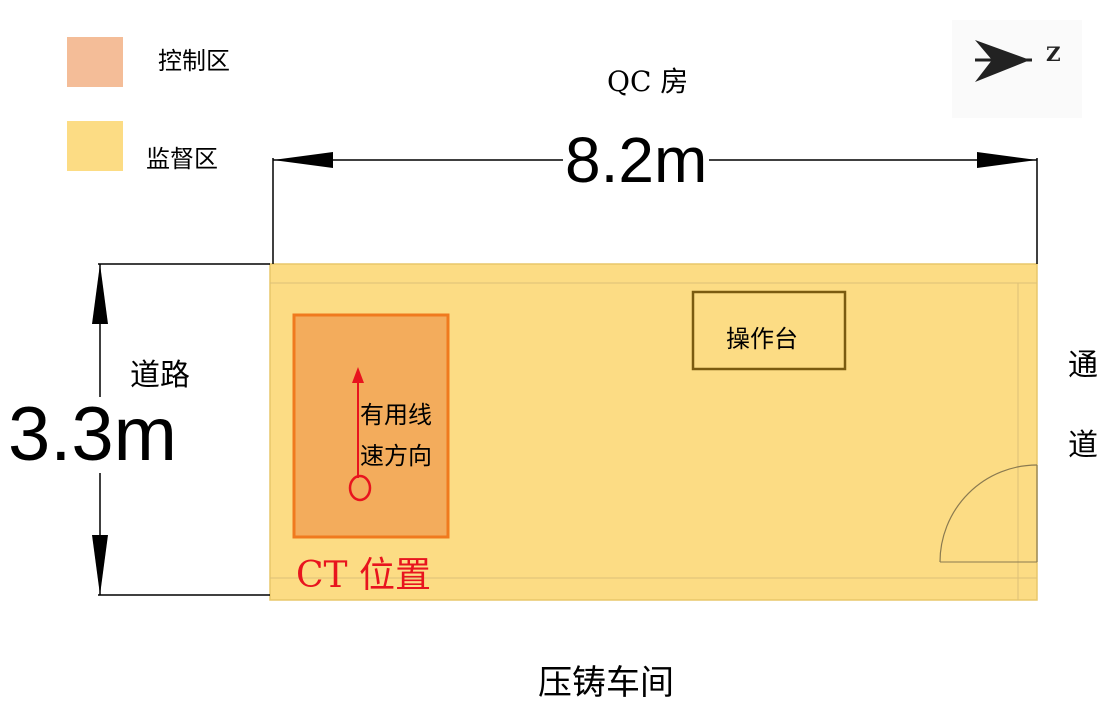 This screenshot has width=1110, height=704. Describe the element at coordinates (396, 456) in the screenshot. I see `beam-direction-line-2: 速方向` at that location.